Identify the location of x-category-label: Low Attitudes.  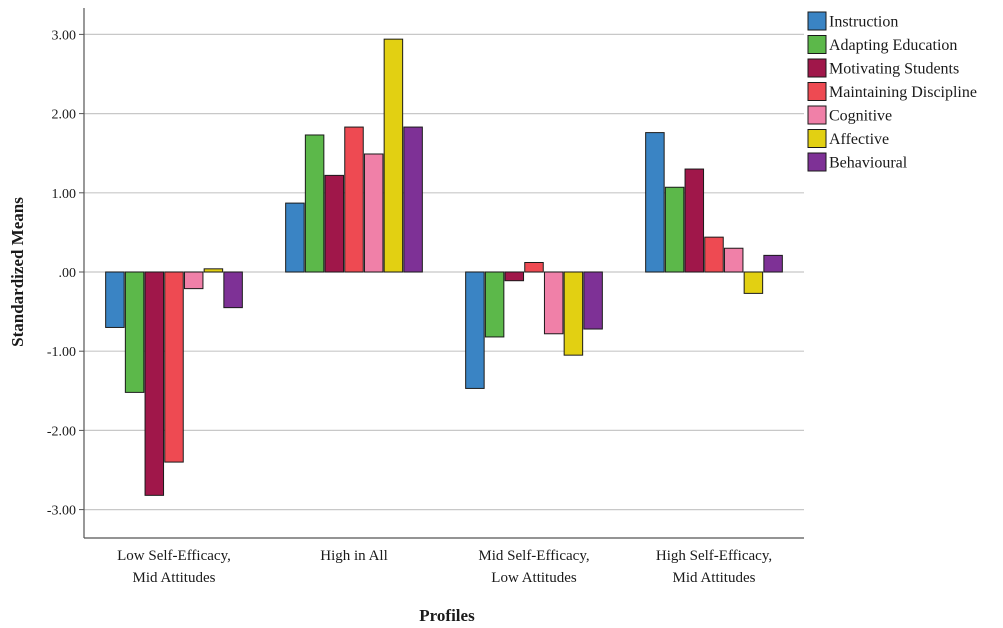
(534, 578).